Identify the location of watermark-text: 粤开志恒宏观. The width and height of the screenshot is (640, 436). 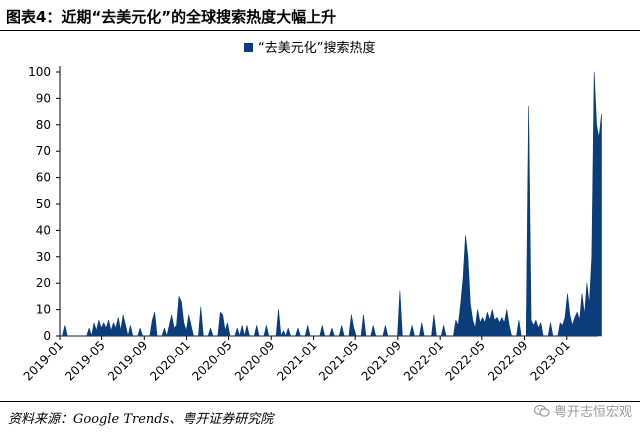
(592, 412).